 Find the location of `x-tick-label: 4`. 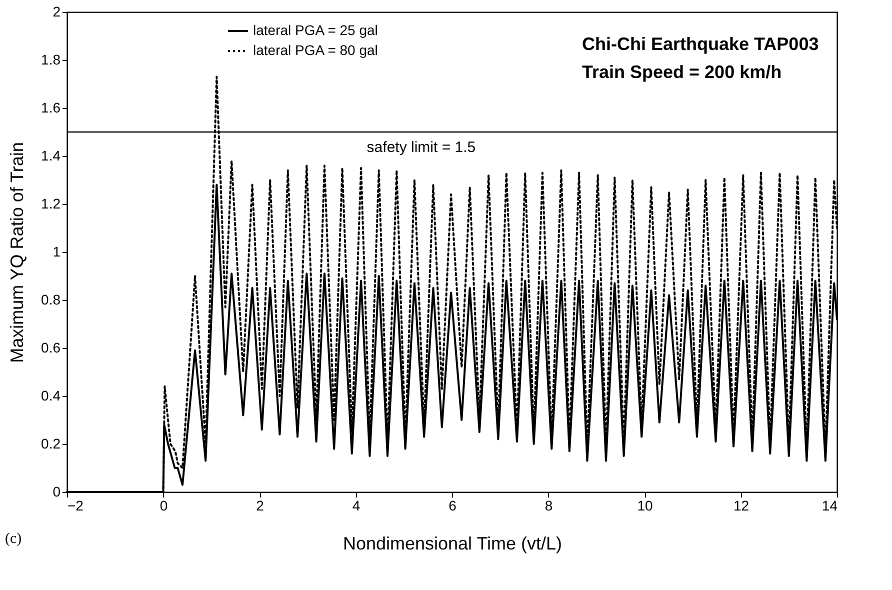

x-tick-label: 4 is located at coordinates (356, 506).